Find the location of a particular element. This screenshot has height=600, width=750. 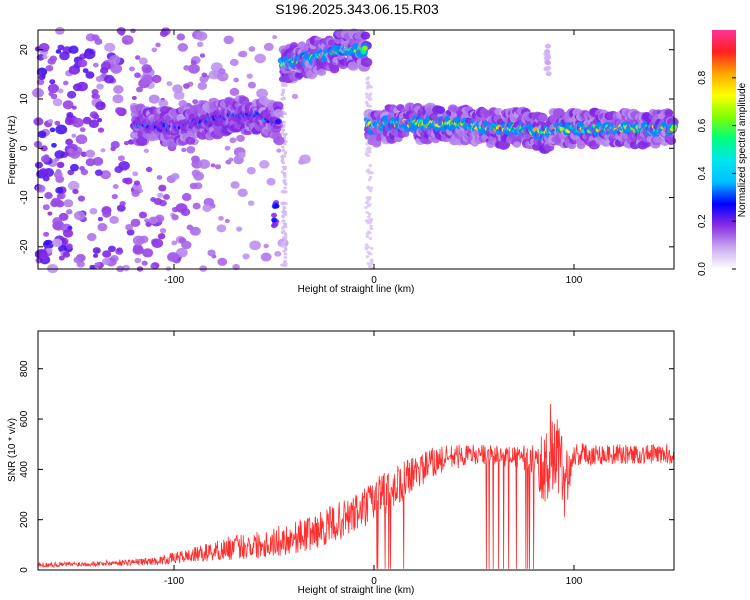

snr-x-tick-label: 100 is located at coordinates (574, 581).